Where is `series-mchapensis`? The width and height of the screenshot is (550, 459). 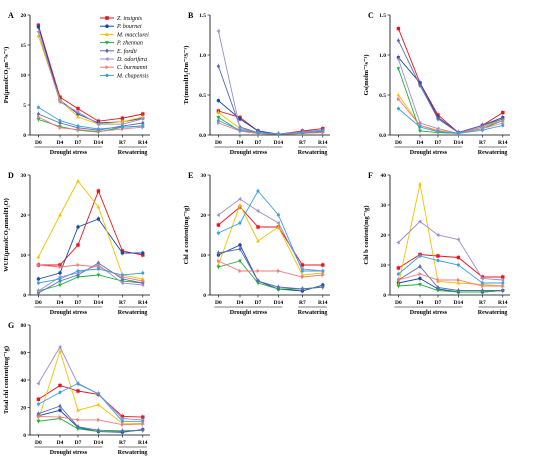
series-mchapensis is located at coordinates (270, 231).